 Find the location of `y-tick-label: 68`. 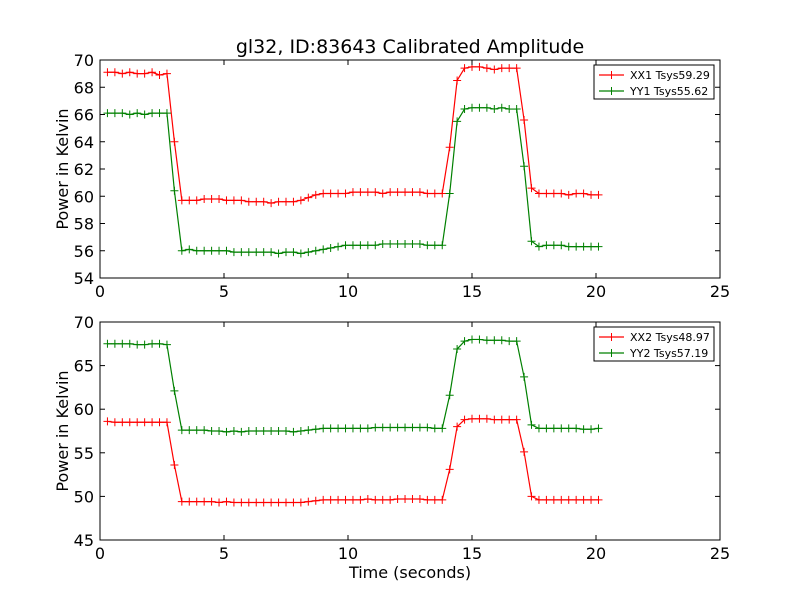

y-tick-label: 68 is located at coordinates (84, 87).